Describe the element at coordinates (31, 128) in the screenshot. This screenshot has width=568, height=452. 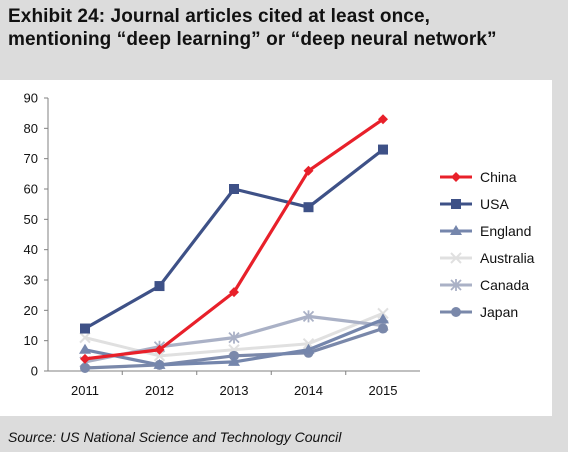
I see `y-tick-label: 80` at that location.